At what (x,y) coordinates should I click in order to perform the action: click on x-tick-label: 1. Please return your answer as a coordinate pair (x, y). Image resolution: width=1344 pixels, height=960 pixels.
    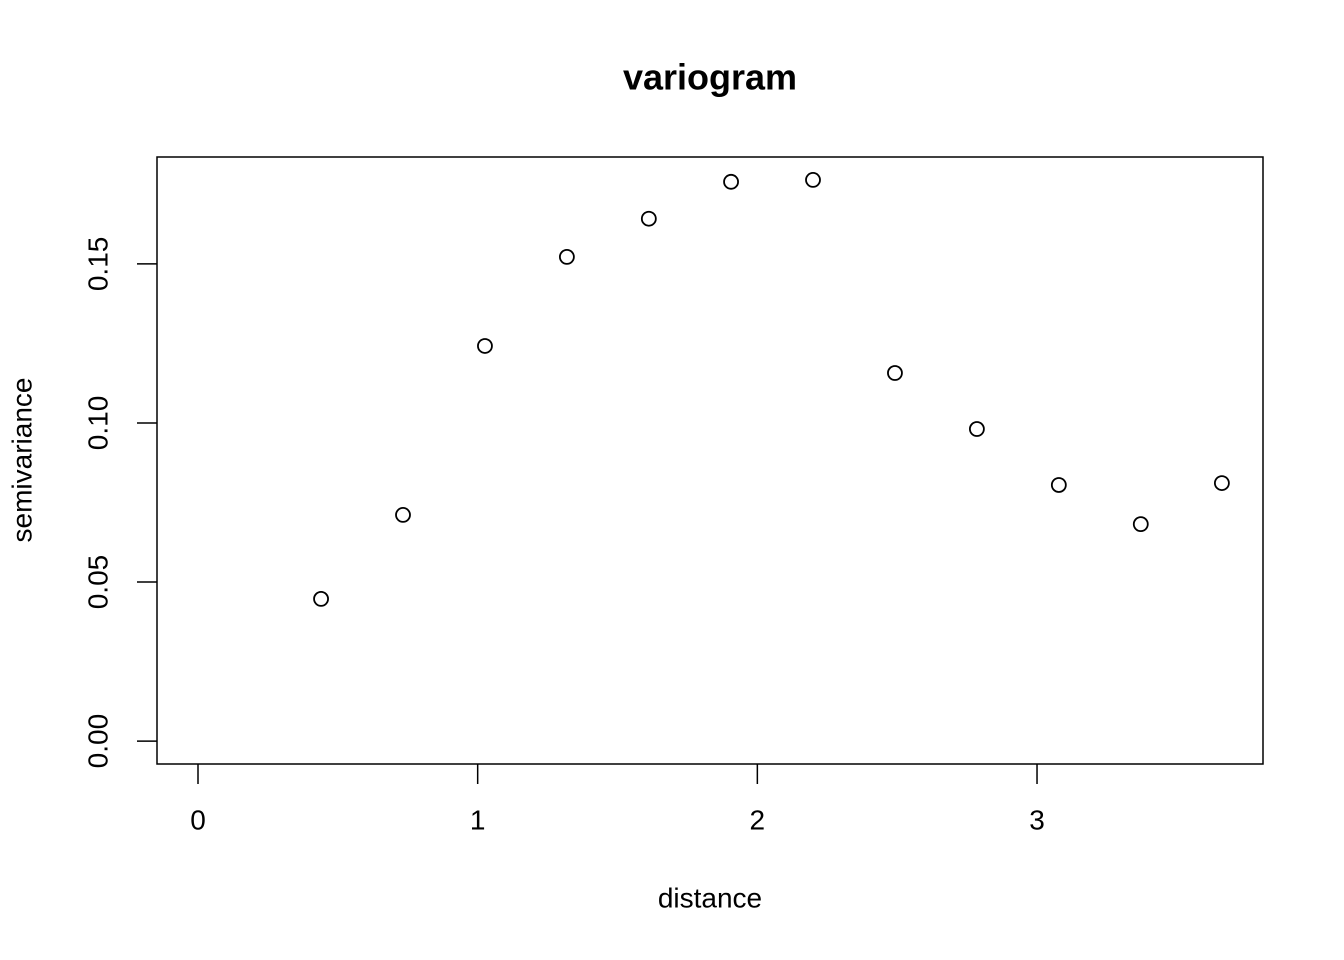
    Looking at the image, I should click on (478, 819).